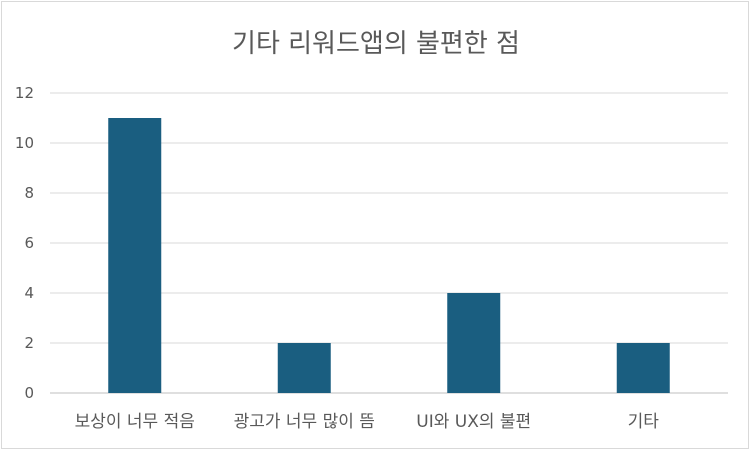 Image resolution: width=752 pixels, height=452 pixels. I want to click on x-axis-labels: 보상이 너무 적음 광고가 너무 많이 뜸 UI와 UX의 불편 기타, so click(367, 422).